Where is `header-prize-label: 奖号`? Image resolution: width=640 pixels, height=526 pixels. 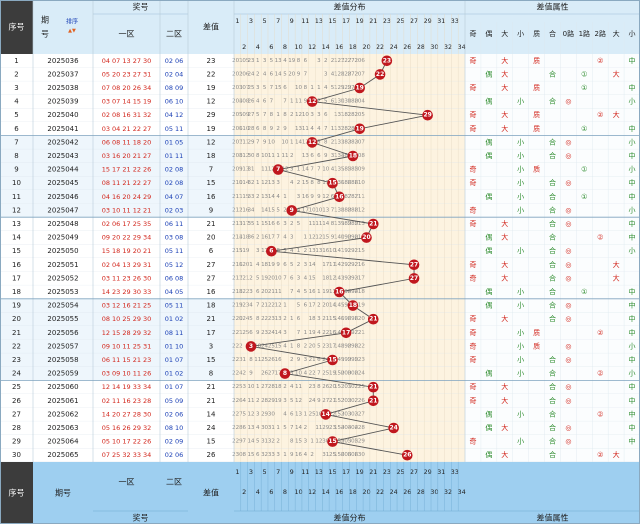 header-prize-label: 奖号 is located at coordinates (141, 7).